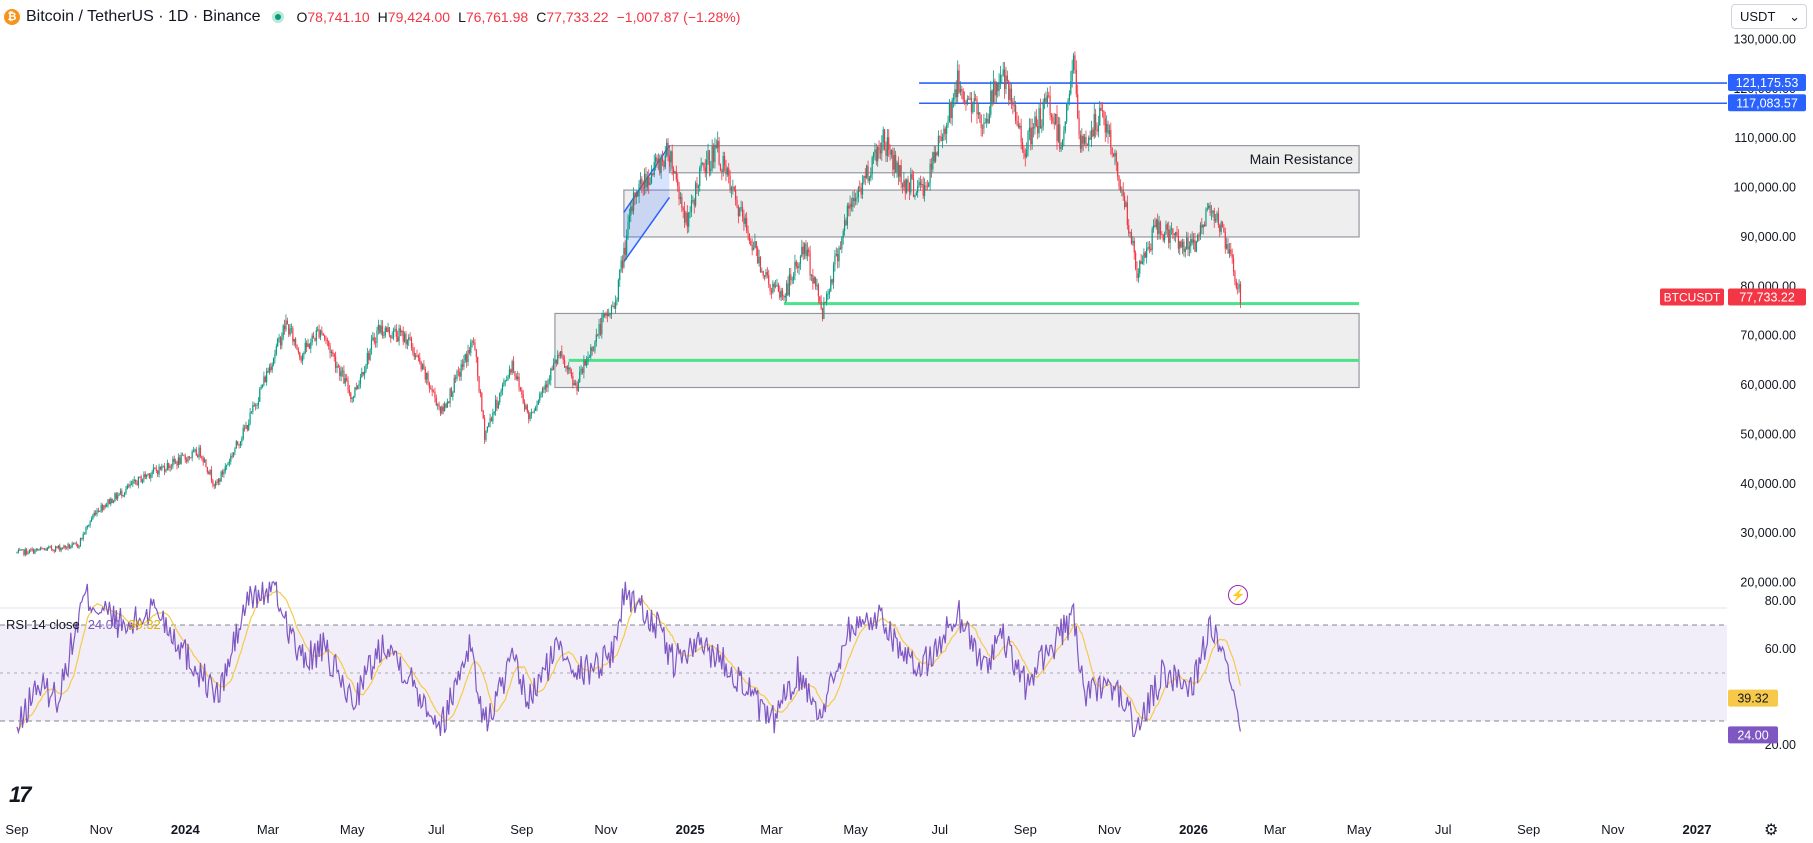 The width and height of the screenshot is (1813, 843). I want to click on tradingview-logo: 17, so click(20, 794).